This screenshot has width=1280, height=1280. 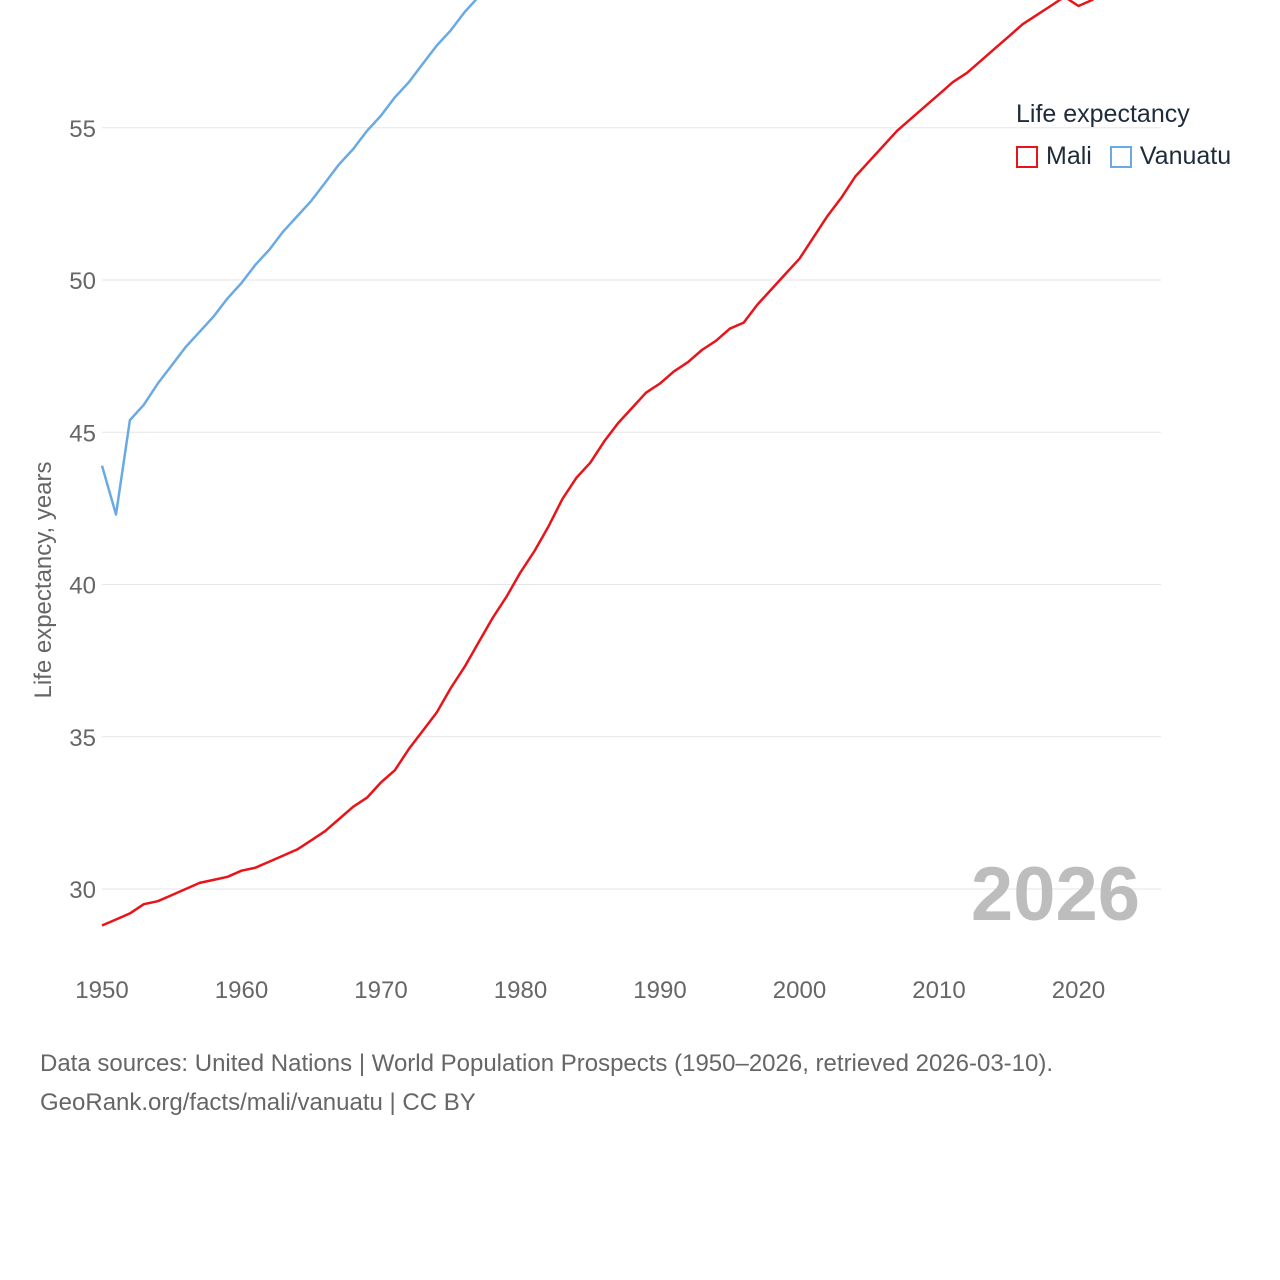 What do you see at coordinates (380, 990) in the screenshot?
I see `x-tick-label: 1970` at bounding box center [380, 990].